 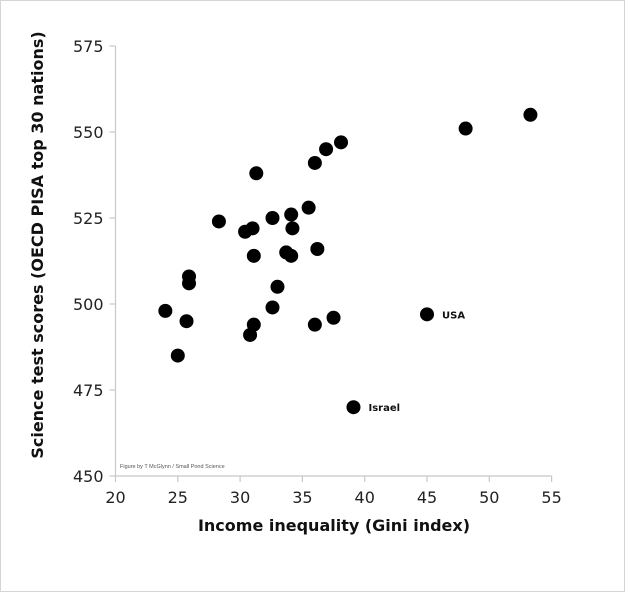 I want to click on x-tick-label: 40, so click(x=365, y=497).